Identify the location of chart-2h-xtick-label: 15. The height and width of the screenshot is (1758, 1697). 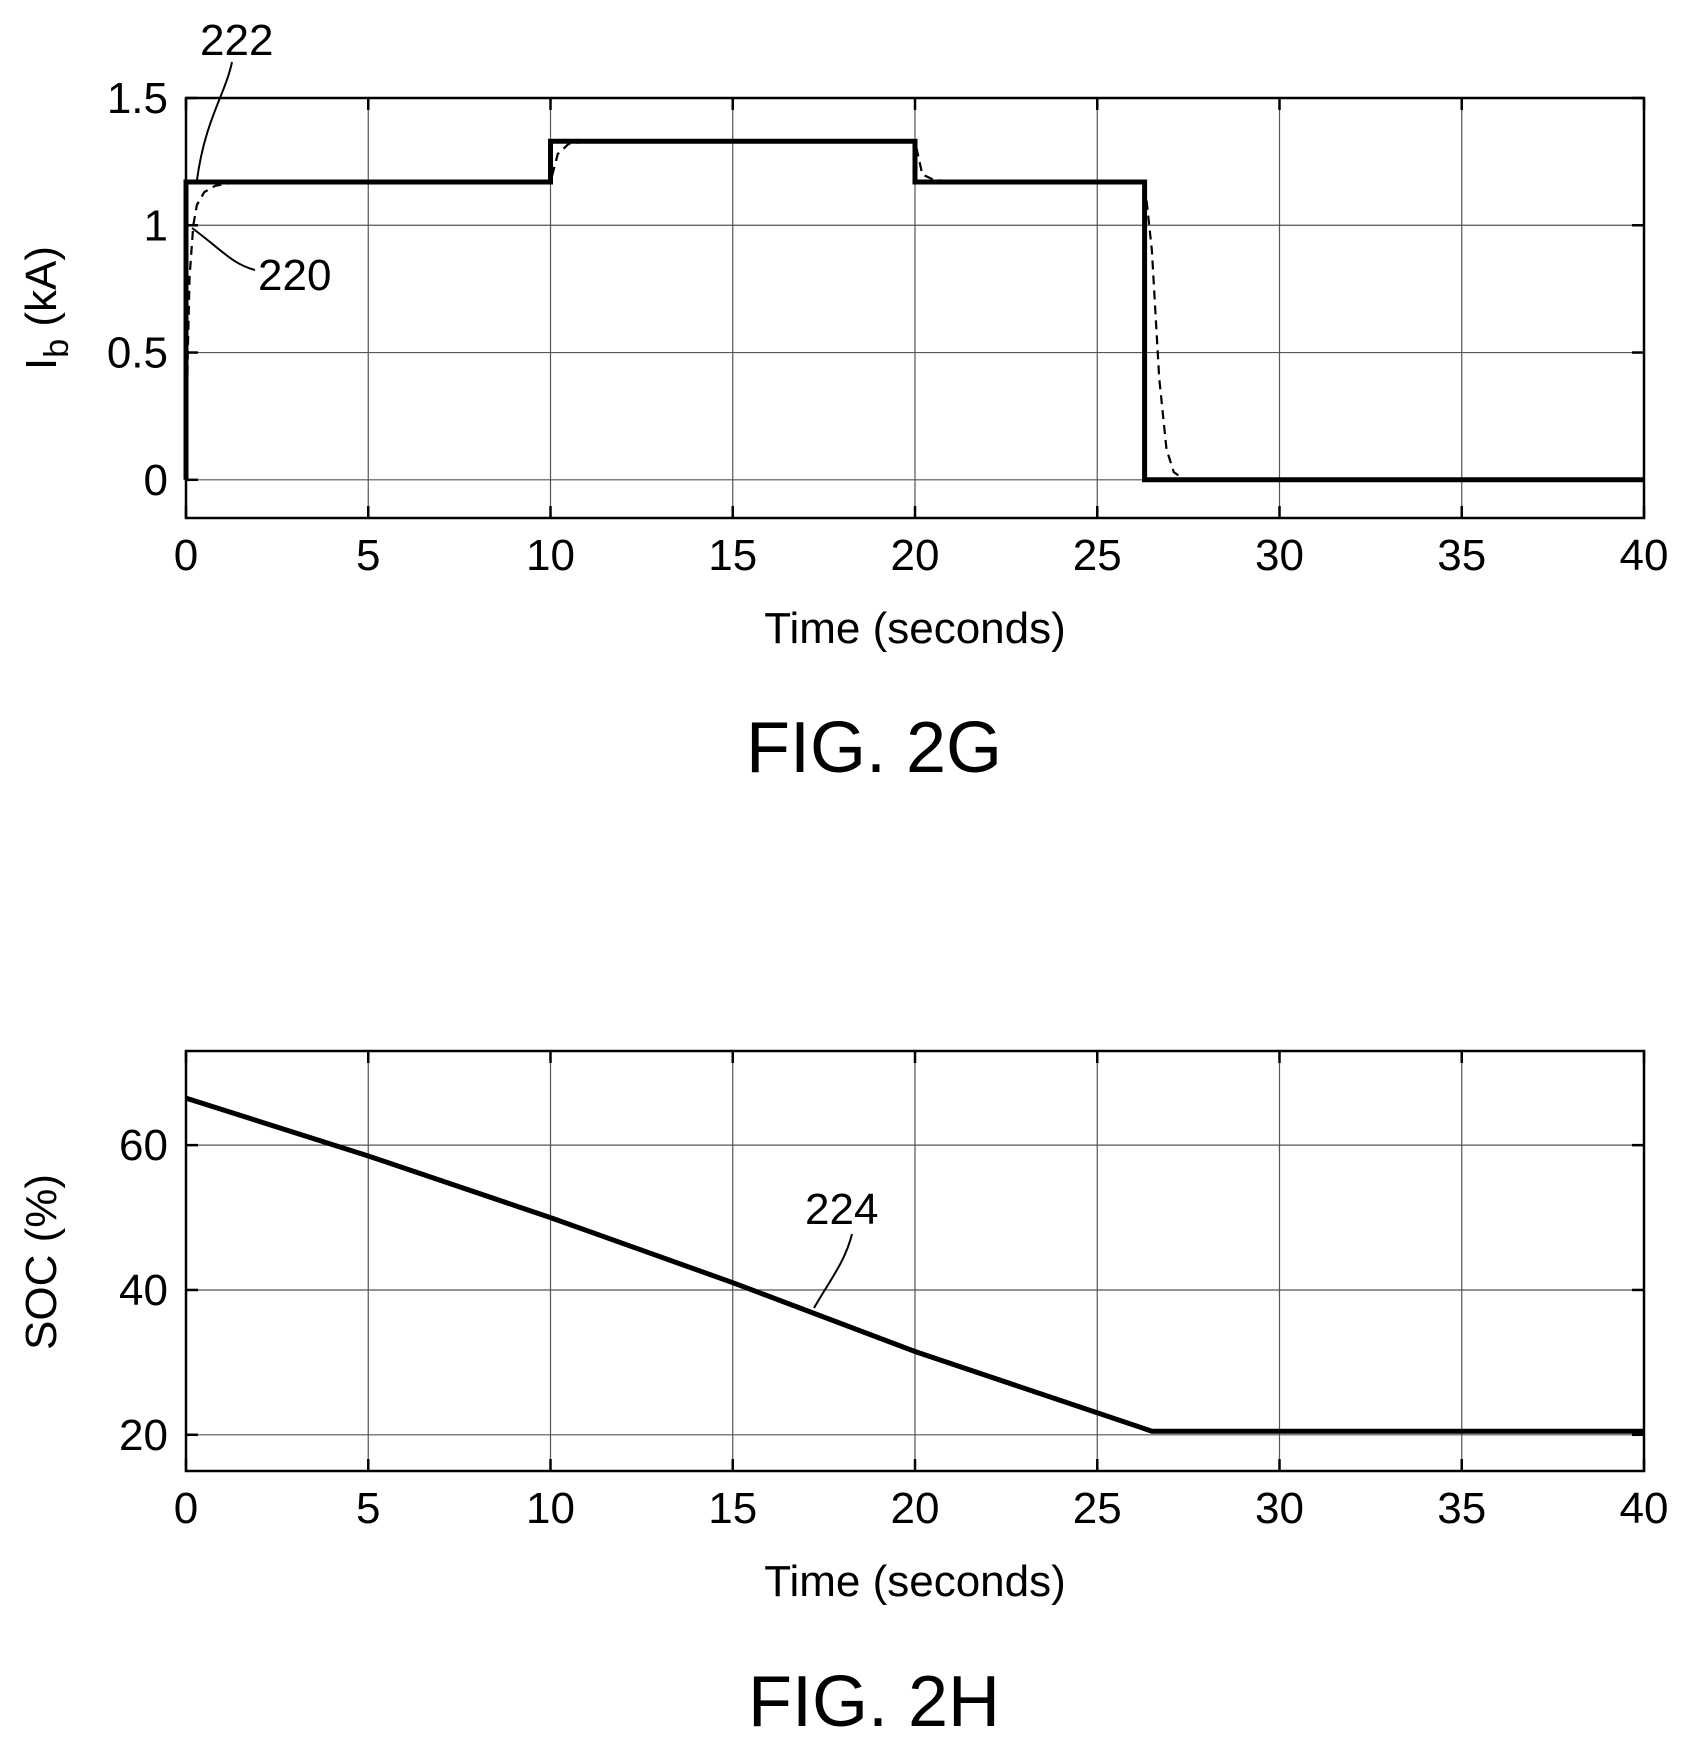
(732, 1508).